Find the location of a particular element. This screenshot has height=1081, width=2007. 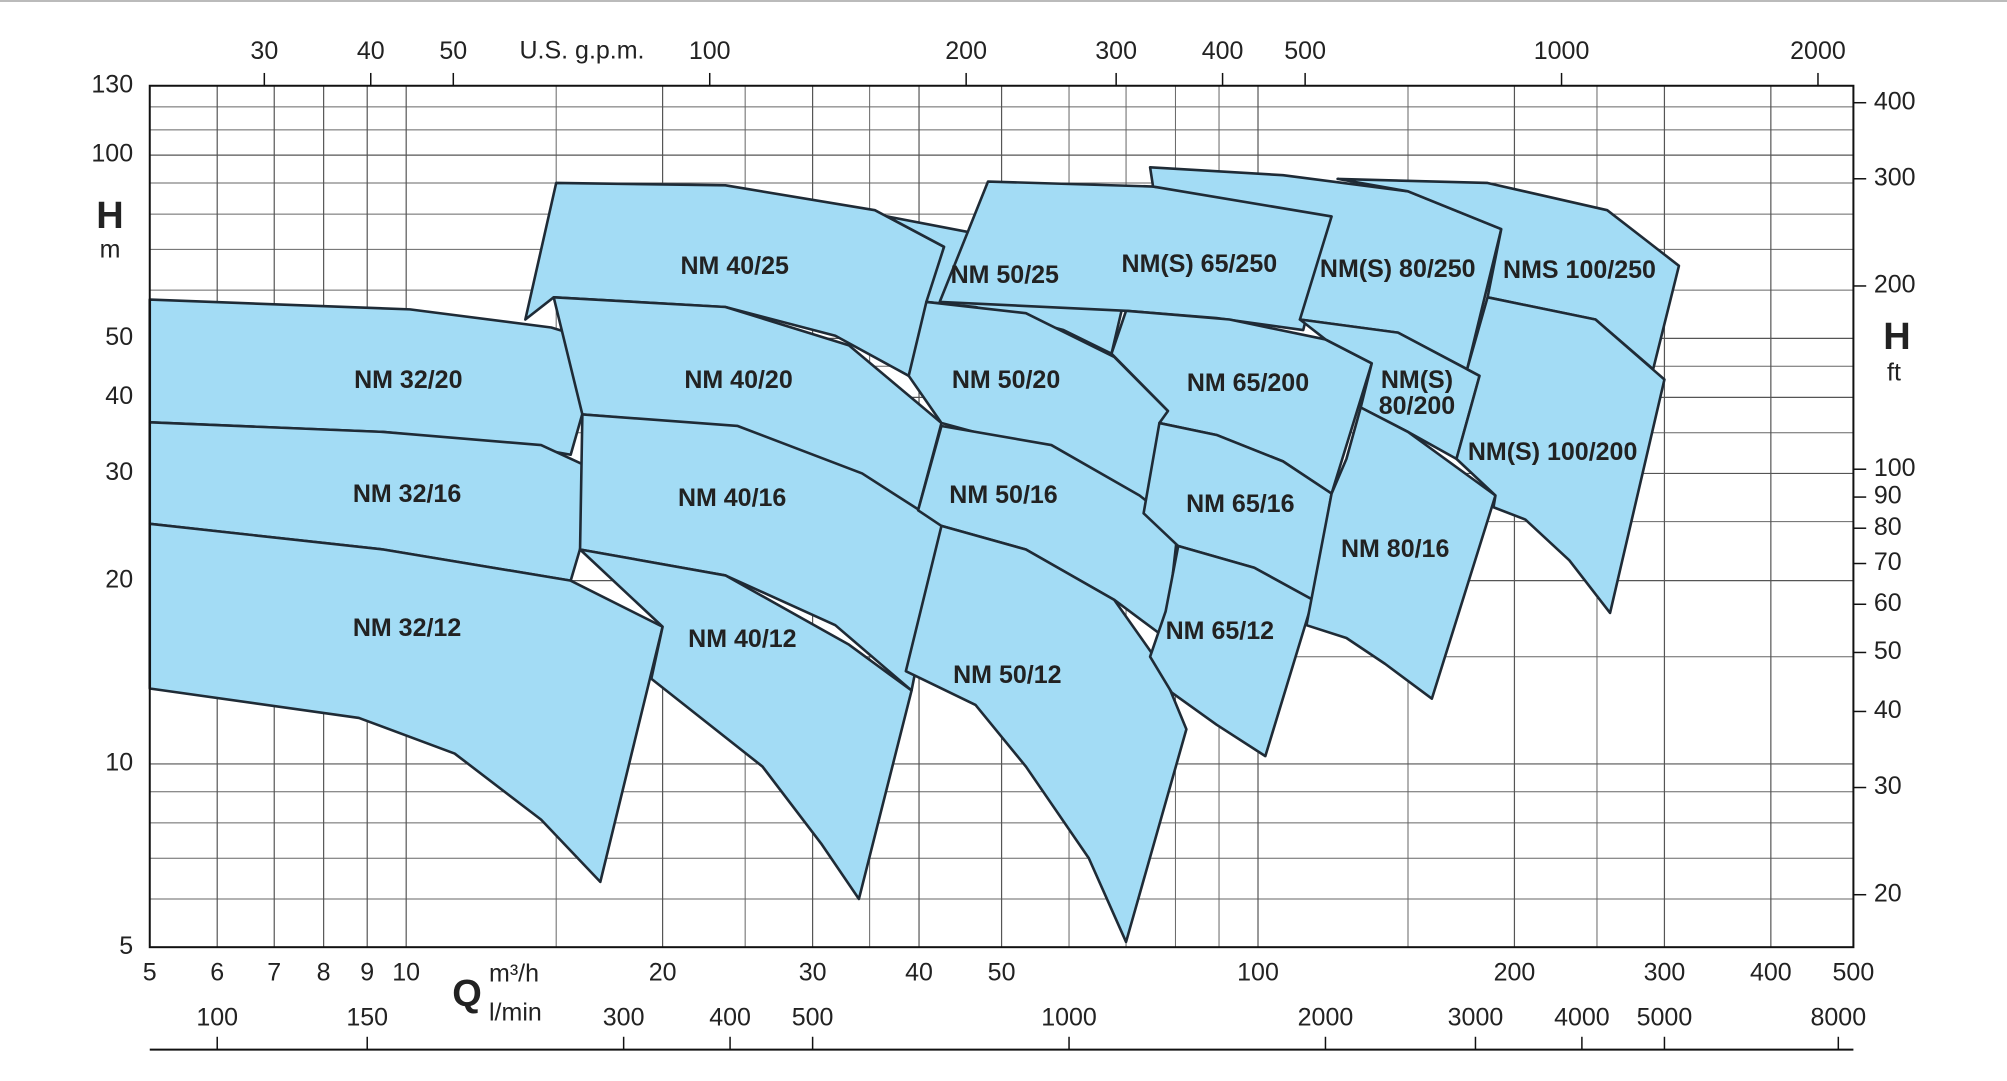

region-label: NM(S) 100/200 is located at coordinates (1552, 451).